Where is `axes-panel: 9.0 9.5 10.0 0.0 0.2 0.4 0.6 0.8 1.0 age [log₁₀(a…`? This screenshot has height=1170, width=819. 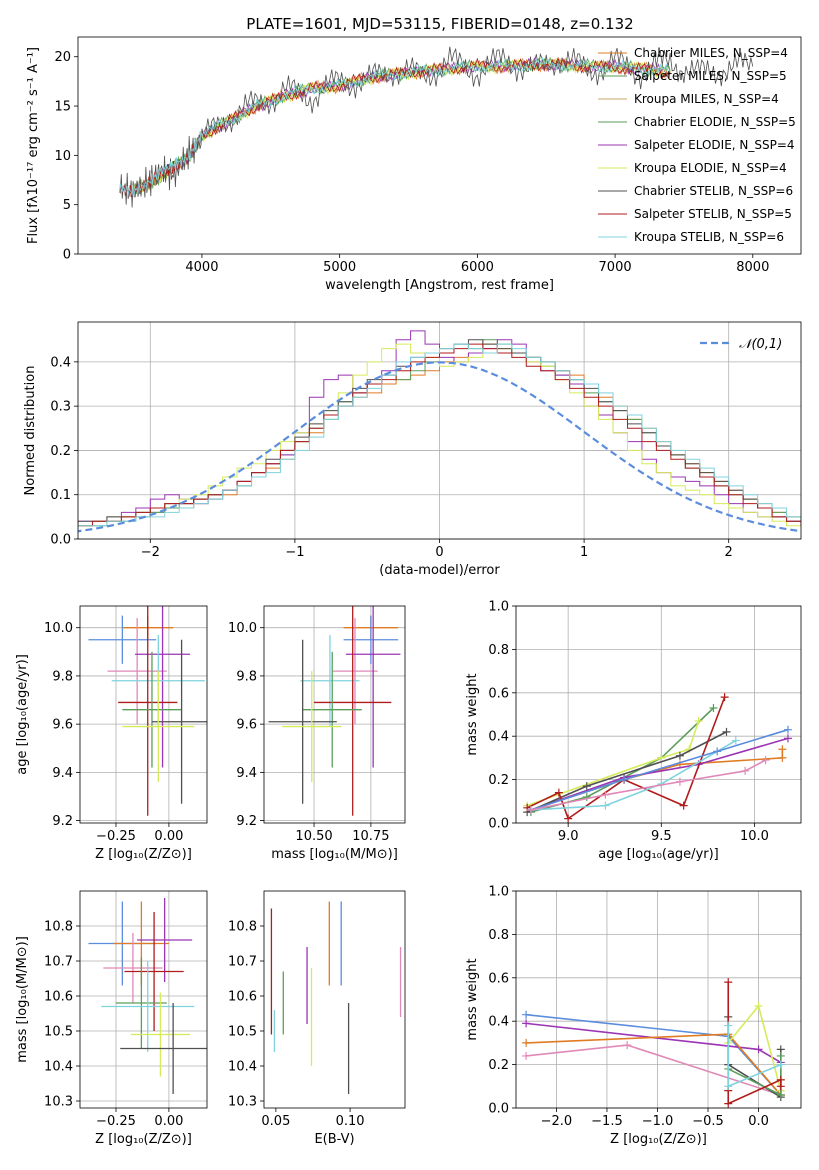
axes-panel: 9.0 9.5 10.0 0.0 0.2 0.4 0.6 0.8 1.0 age [log₁₀(a… is located at coordinates (633, 731).